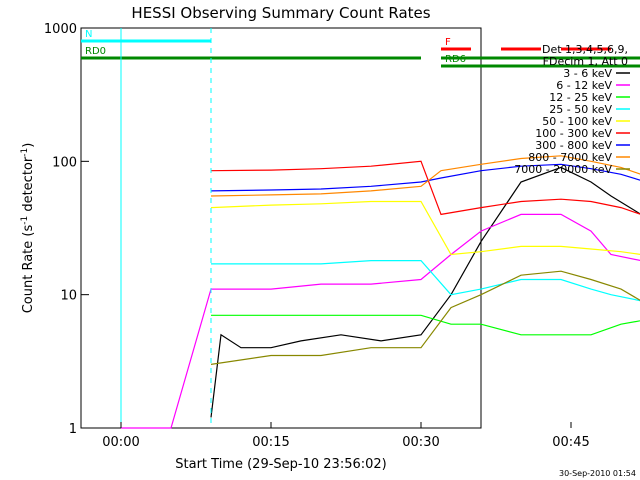  What do you see at coordinates (166, 228) in the screenshot?
I see `vline-layer` at bounding box center [166, 228].